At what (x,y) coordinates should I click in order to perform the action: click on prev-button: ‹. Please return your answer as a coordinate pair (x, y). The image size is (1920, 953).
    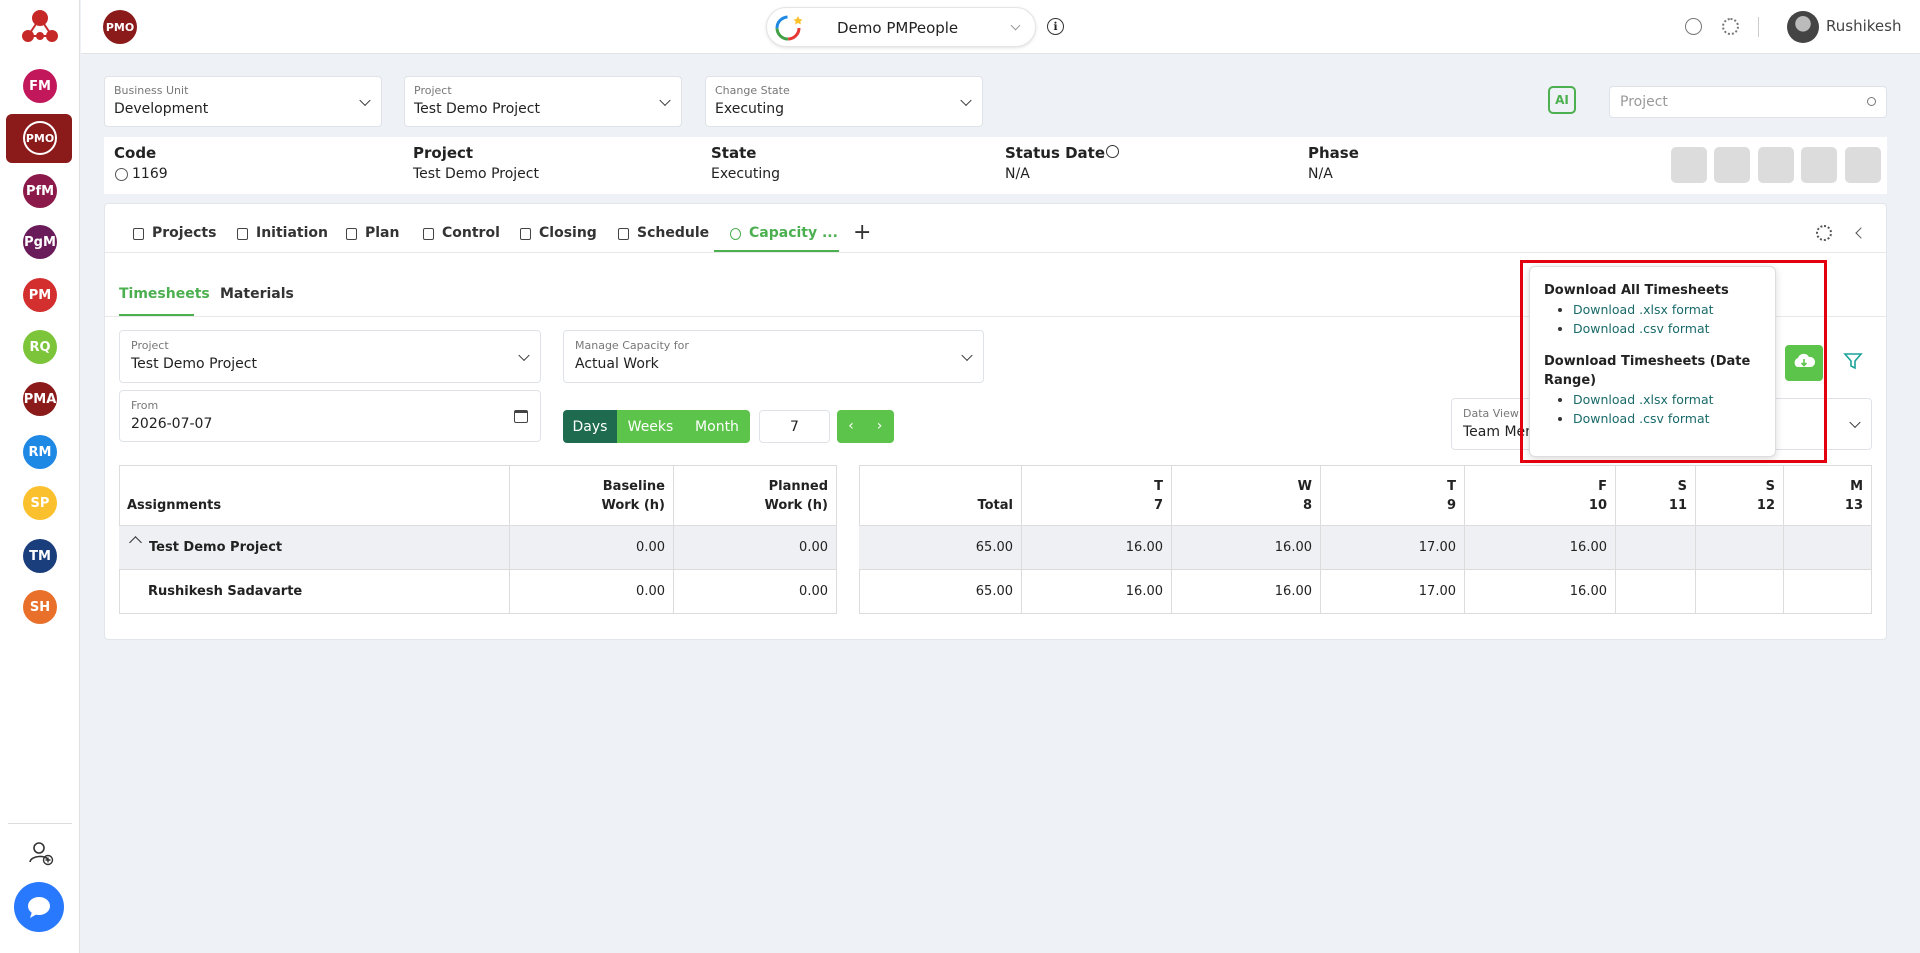
    Looking at the image, I should click on (851, 426).